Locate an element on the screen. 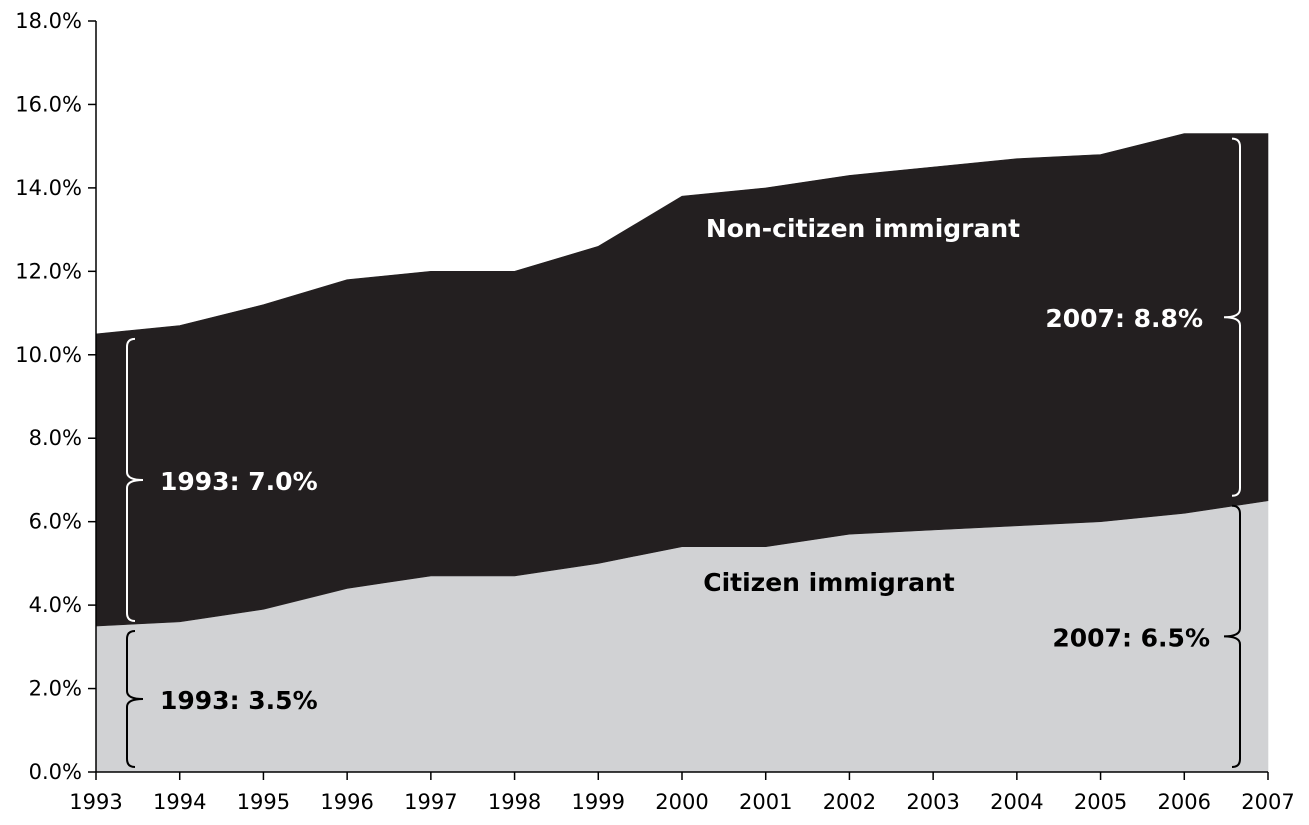 This screenshot has width=1309, height=825. x-tick-label: 1995 is located at coordinates (263, 802).